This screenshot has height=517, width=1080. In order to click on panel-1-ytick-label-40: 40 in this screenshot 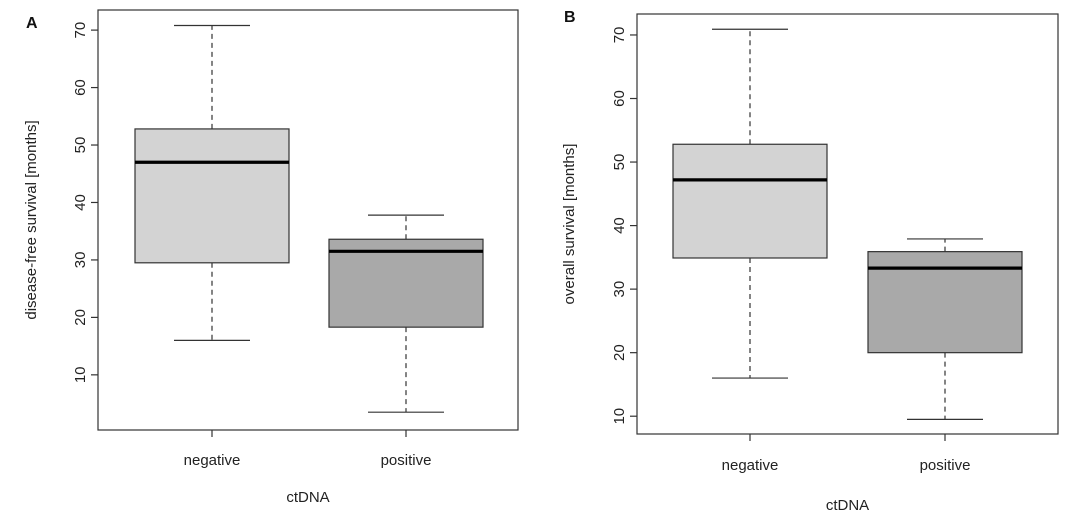, I will do `click(619, 225)`.